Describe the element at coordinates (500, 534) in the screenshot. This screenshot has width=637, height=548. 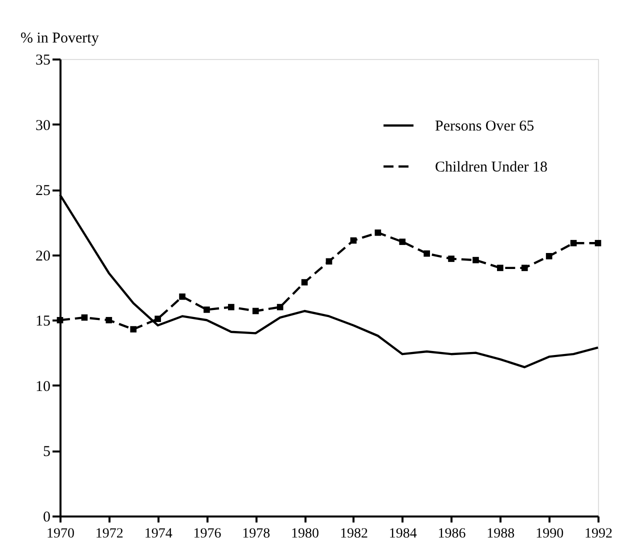
I see `x-tick-label: 1988` at that location.